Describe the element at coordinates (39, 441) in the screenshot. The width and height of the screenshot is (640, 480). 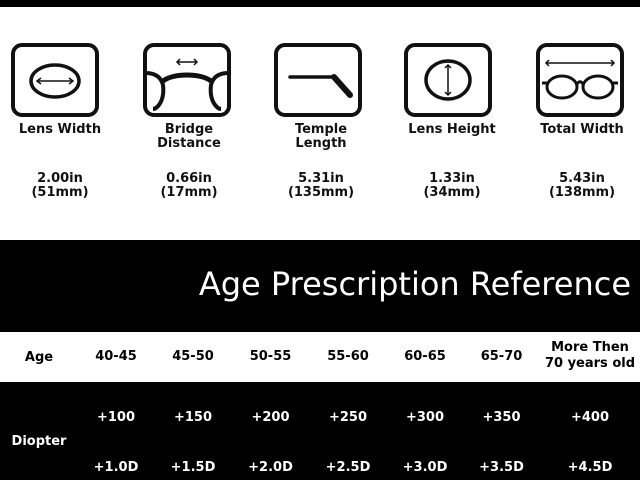
I see `diopter-header: Diopter` at that location.